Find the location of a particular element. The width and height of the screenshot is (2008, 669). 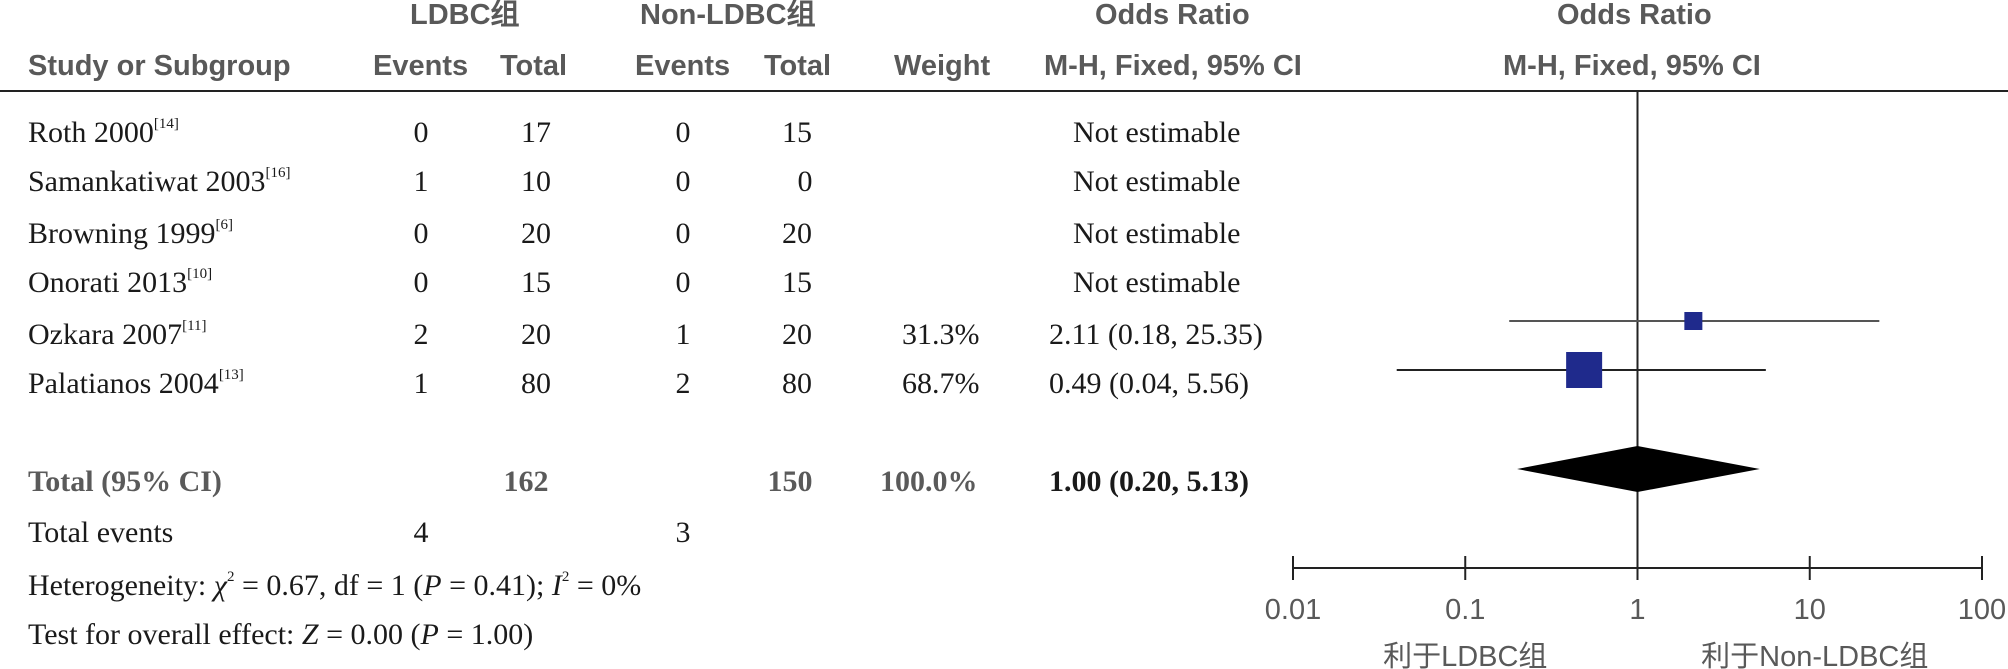

x-axis-tick-label: 100 is located at coordinates (1982, 610).